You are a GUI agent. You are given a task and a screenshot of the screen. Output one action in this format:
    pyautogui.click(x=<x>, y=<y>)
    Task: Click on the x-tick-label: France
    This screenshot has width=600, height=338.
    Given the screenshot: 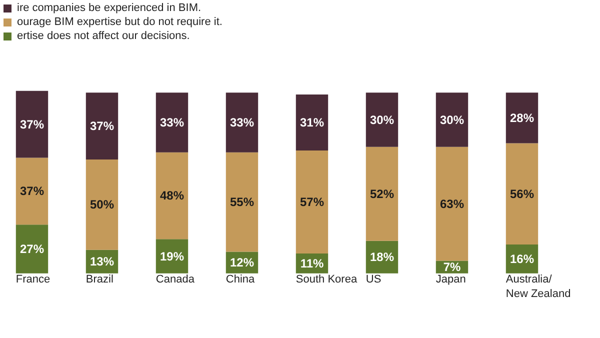 What is the action you would take?
    pyautogui.click(x=33, y=280)
    